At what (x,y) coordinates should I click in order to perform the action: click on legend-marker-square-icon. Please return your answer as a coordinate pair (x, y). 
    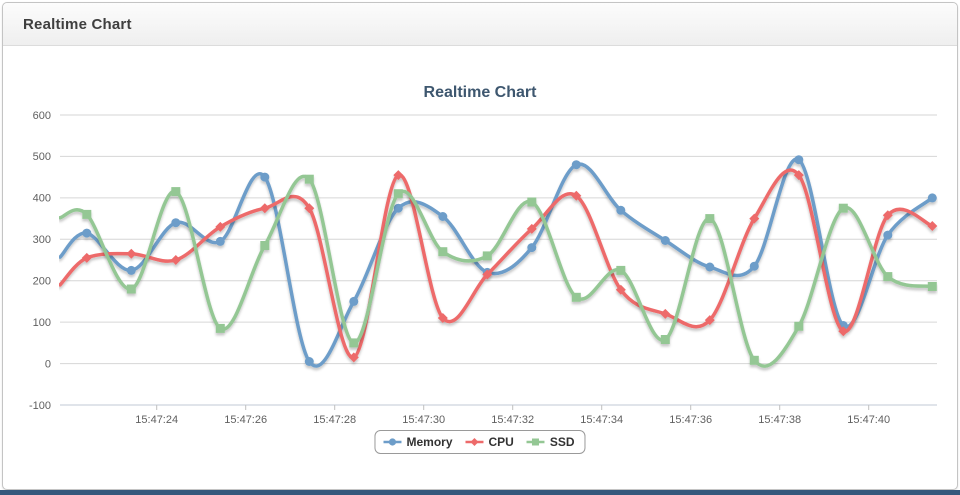
    Looking at the image, I should click on (535, 442).